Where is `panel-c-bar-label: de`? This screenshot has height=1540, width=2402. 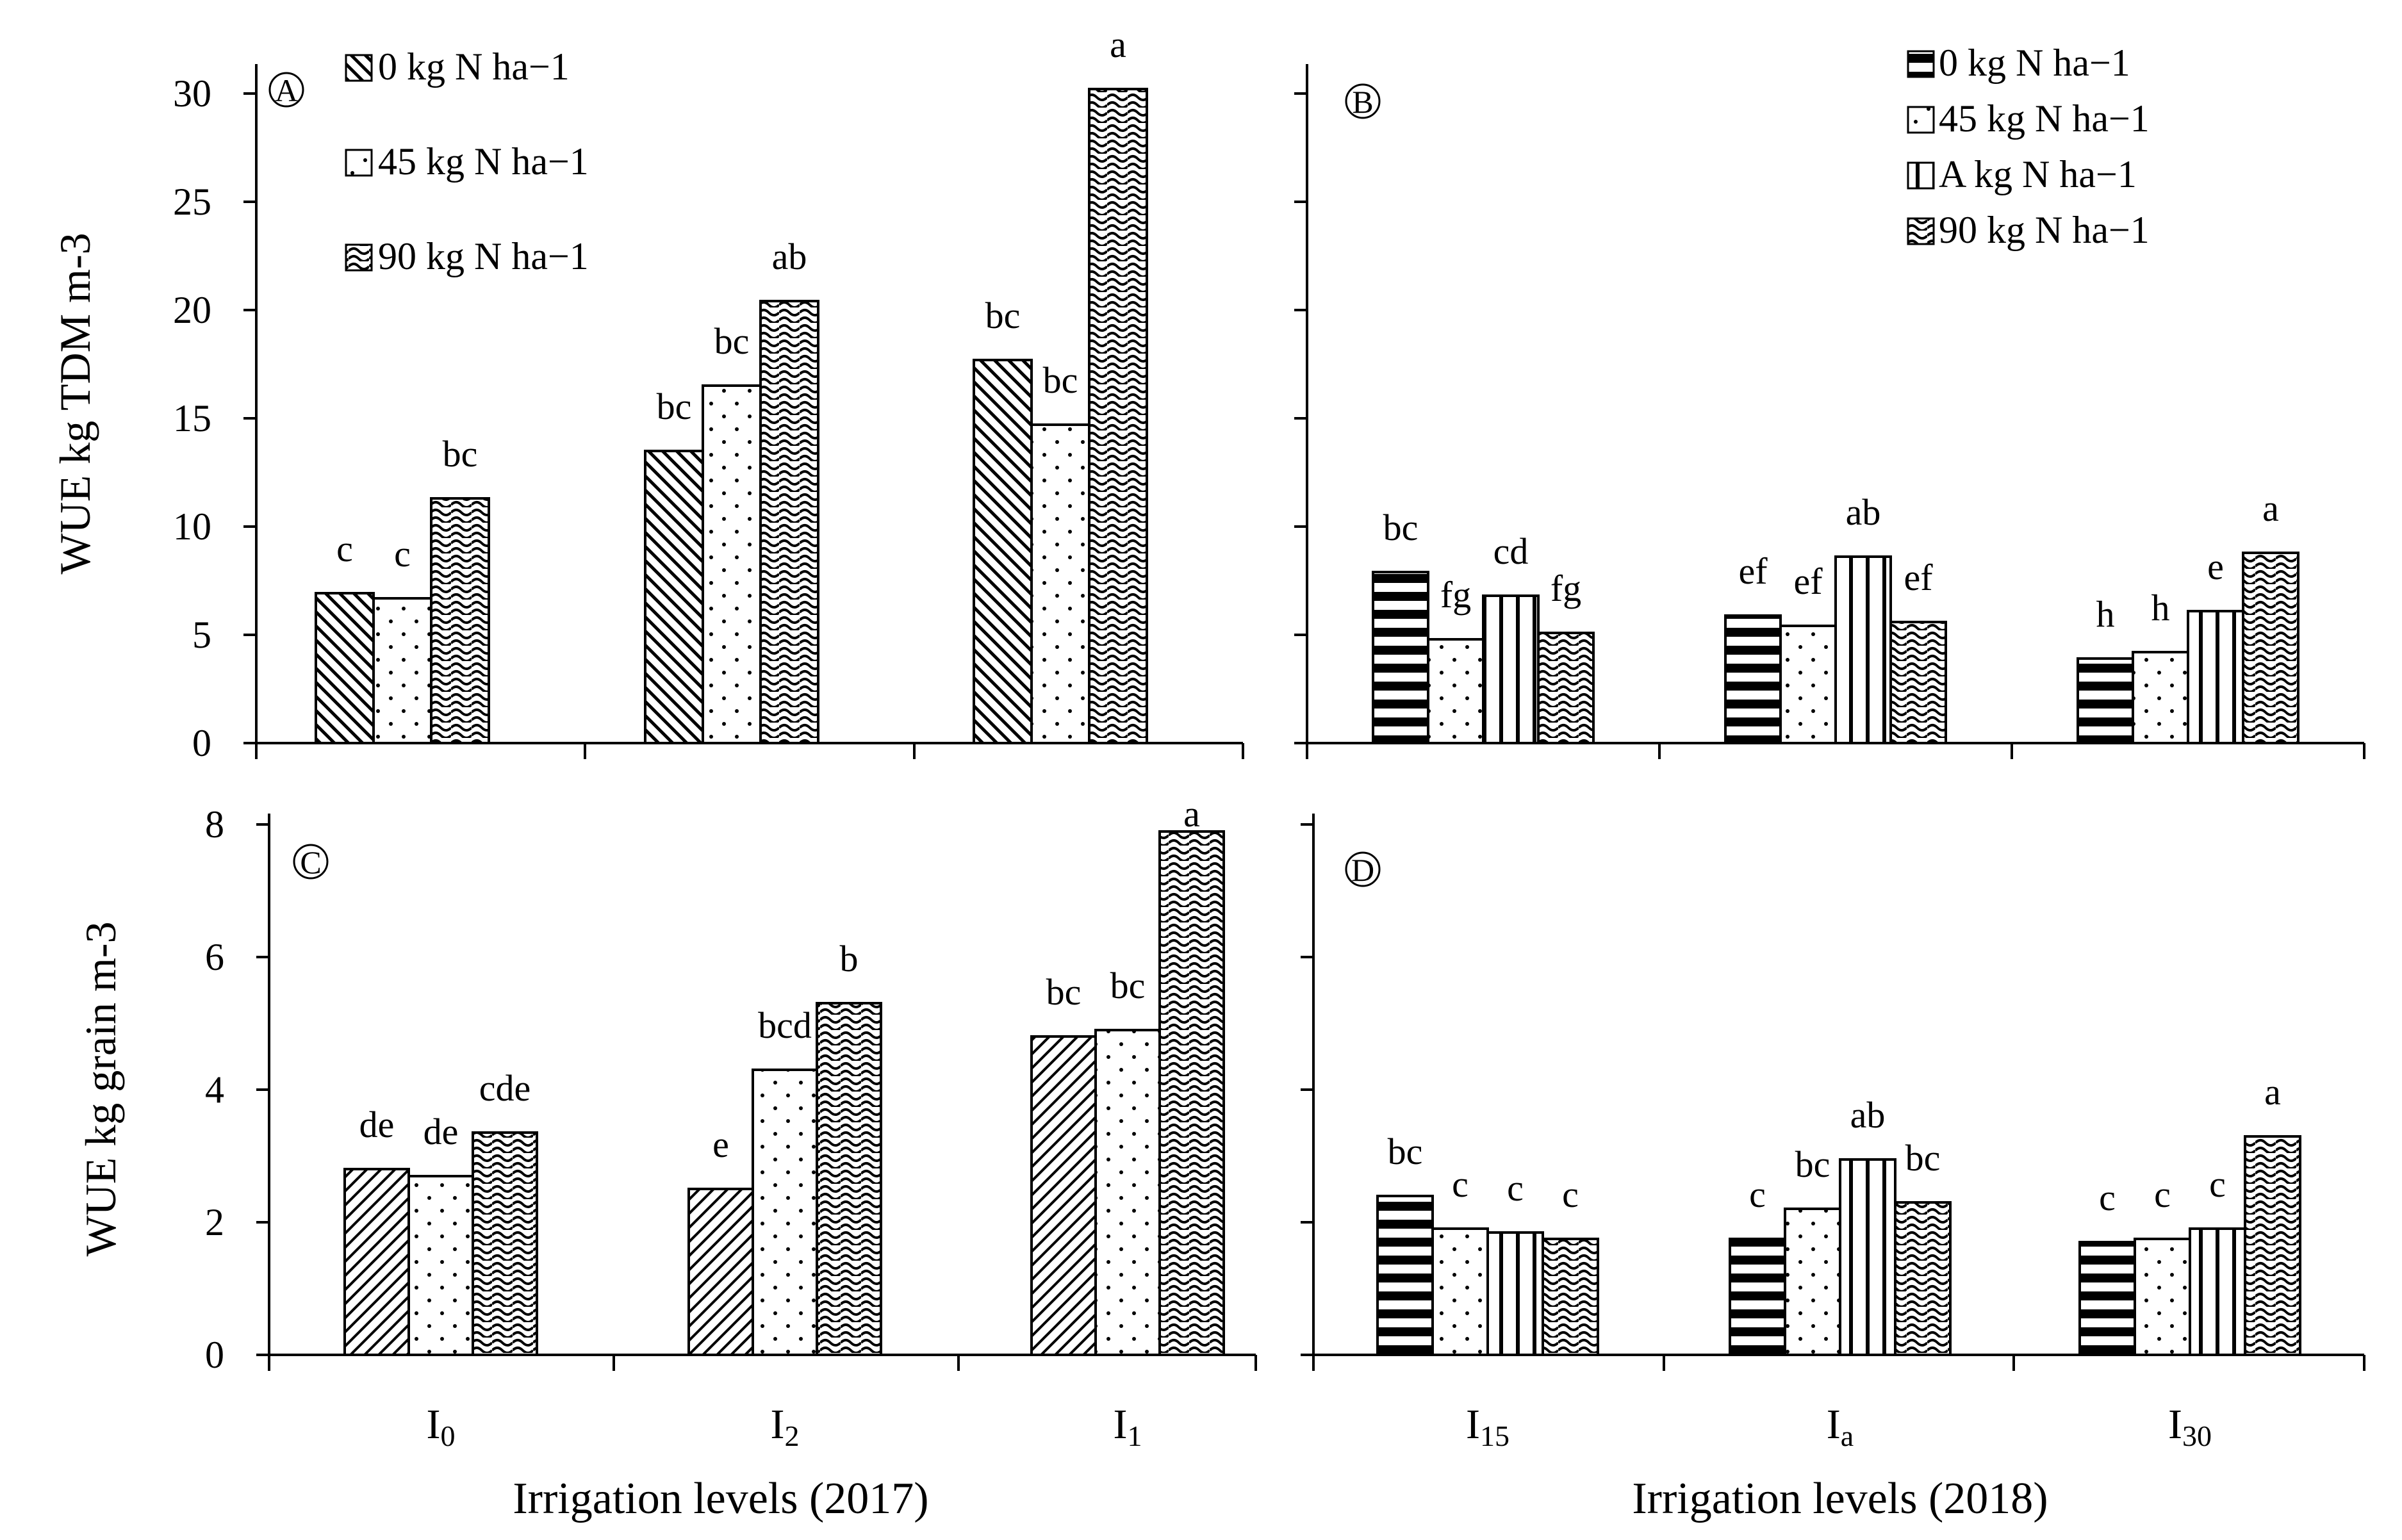
panel-c-bar-label: de is located at coordinates (441, 1131).